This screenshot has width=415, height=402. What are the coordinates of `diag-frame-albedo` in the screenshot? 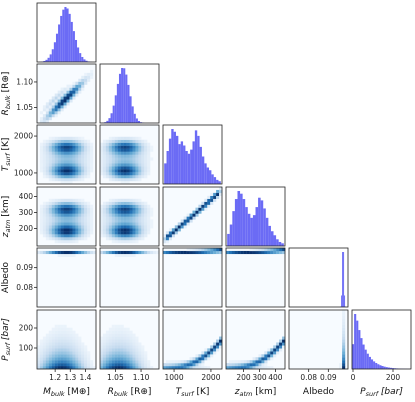 It's located at (318, 277).